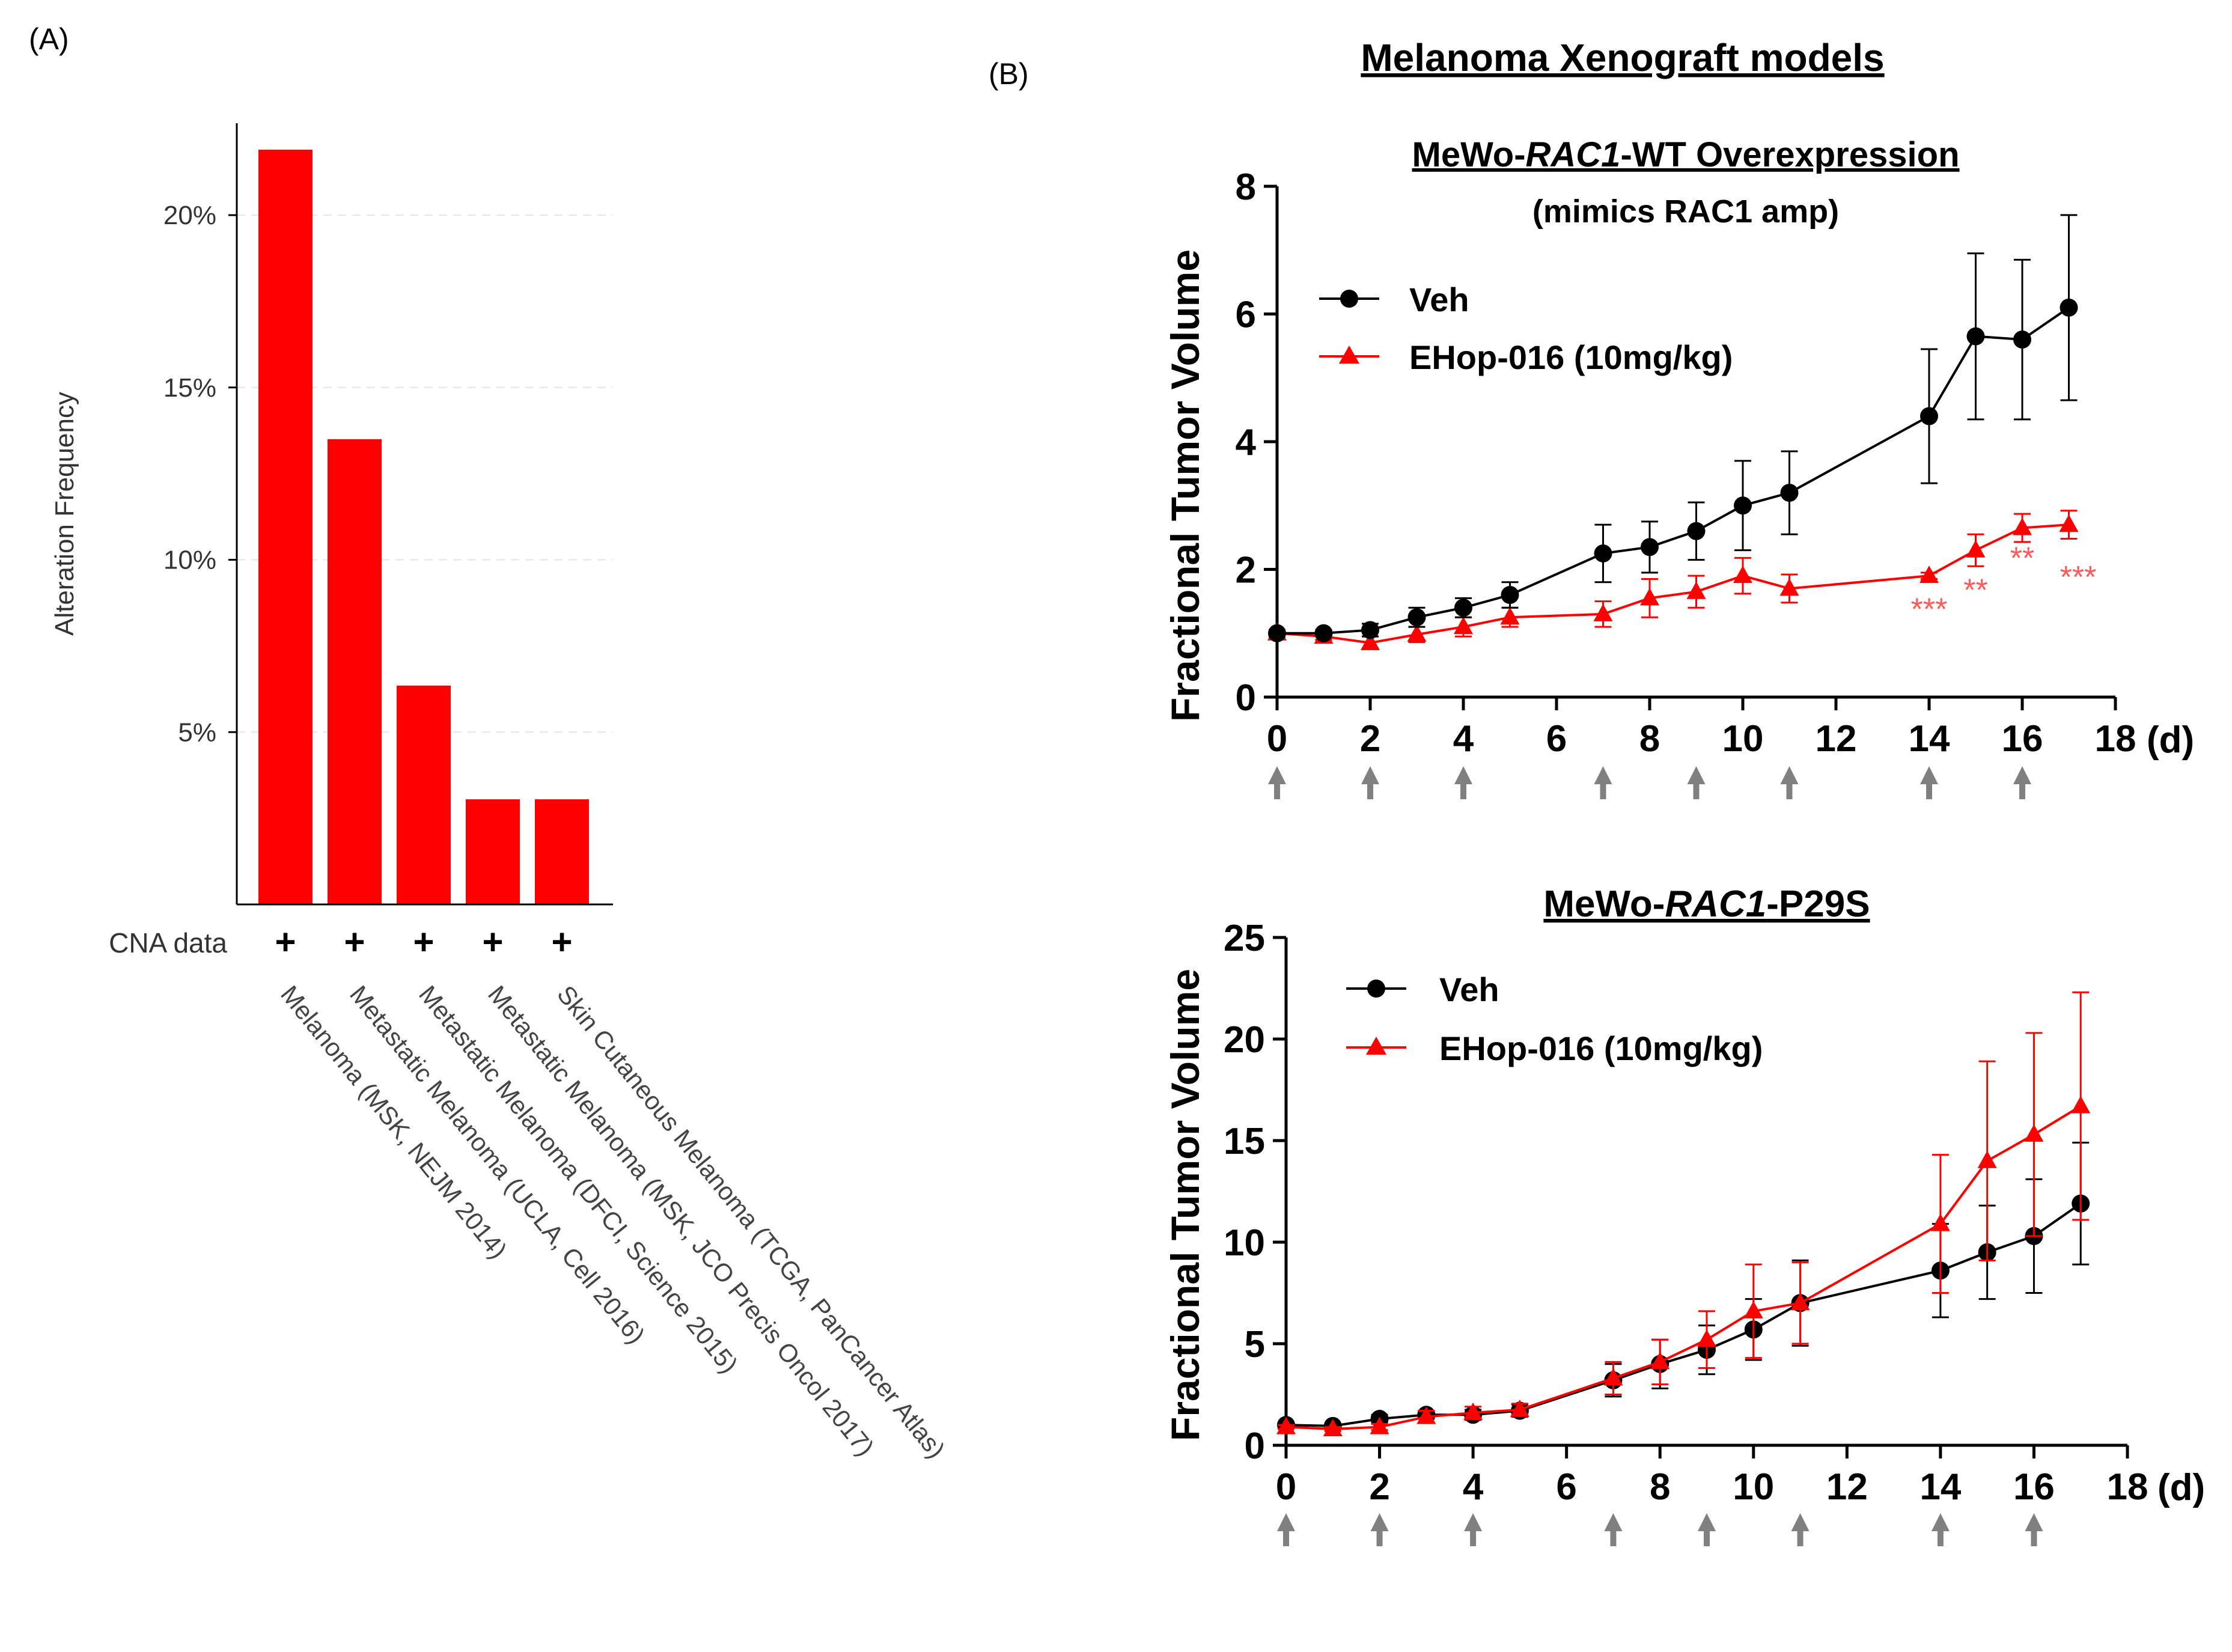  What do you see at coordinates (1649, 782) in the screenshot?
I see `top-dosing-arrows` at bounding box center [1649, 782].